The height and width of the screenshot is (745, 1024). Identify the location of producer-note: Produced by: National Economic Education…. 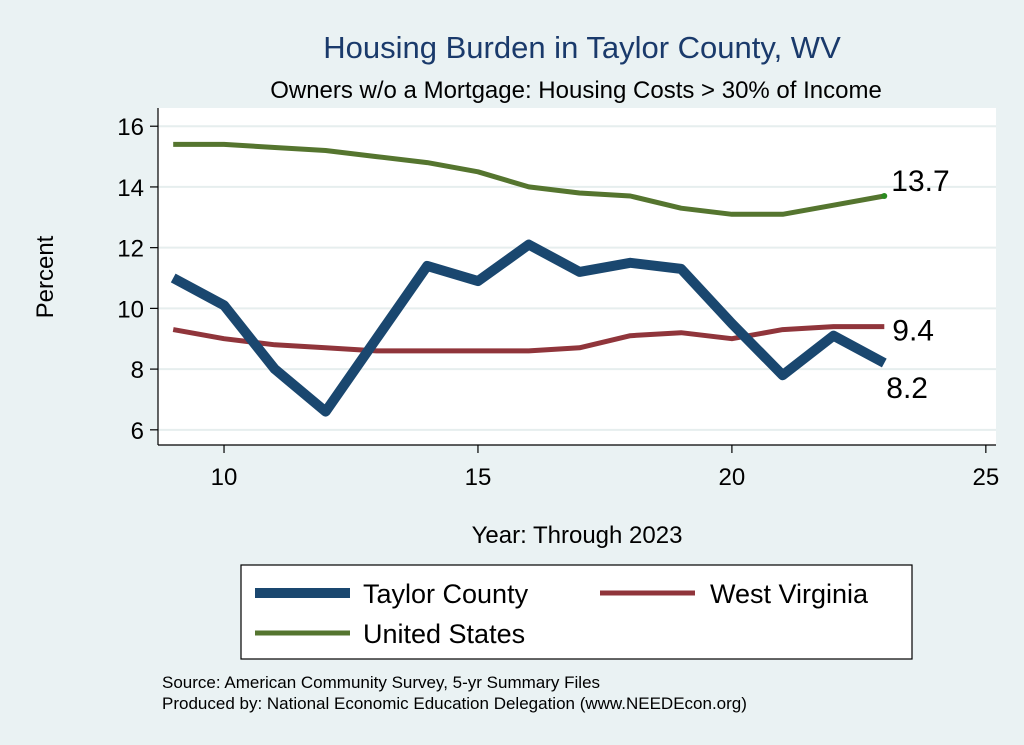
(454, 703).